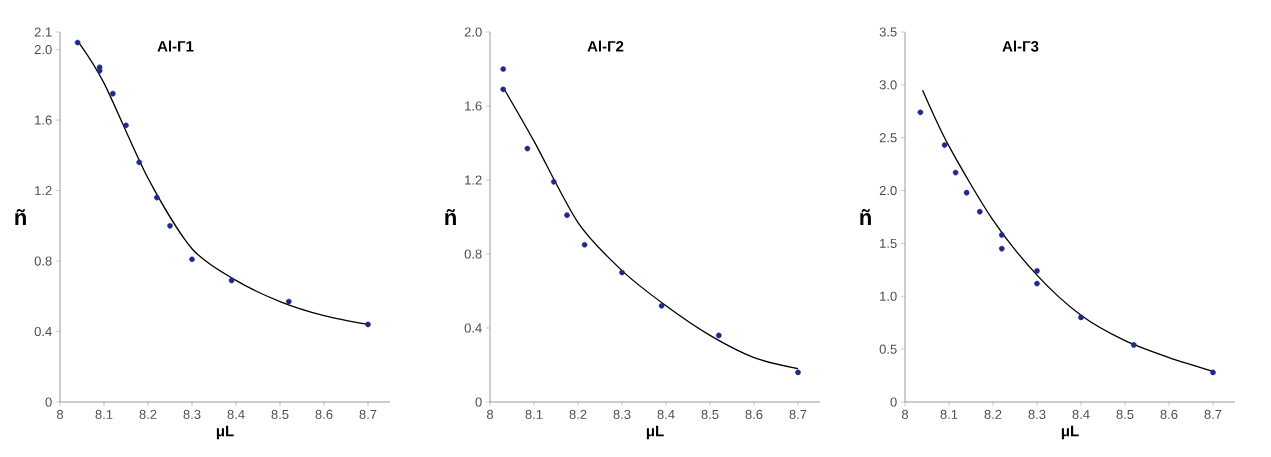  Describe the element at coordinates (43, 32) in the screenshot. I see `y-tick-label: 2.1` at that location.